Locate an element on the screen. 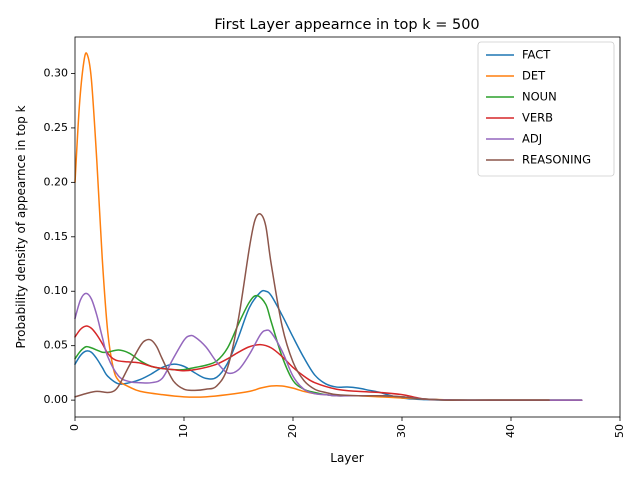  y-tick-label: 0.10 is located at coordinates (56, 290).